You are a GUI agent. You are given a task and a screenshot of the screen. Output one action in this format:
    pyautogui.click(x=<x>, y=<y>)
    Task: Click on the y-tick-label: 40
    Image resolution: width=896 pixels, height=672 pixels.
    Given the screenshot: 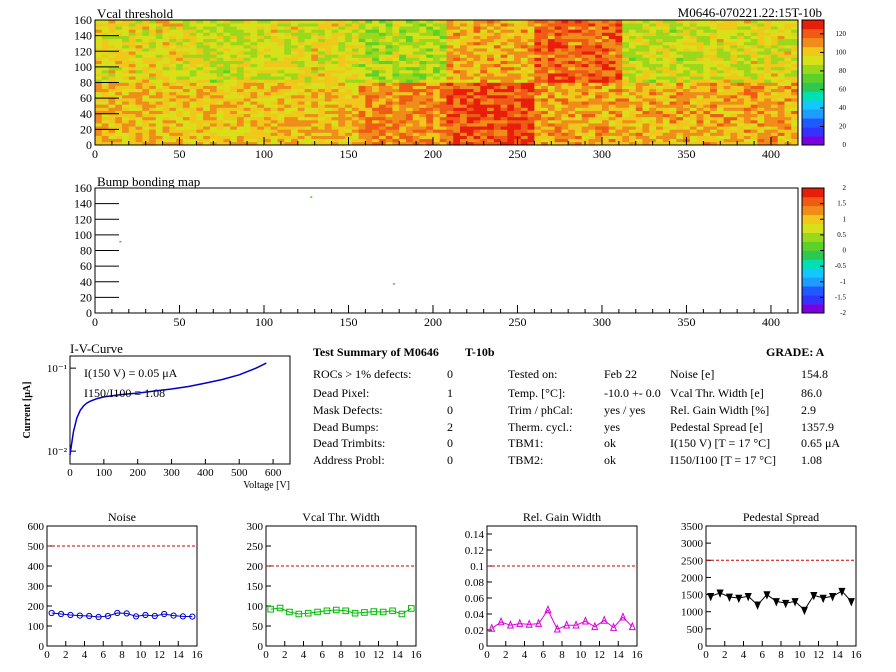 What is the action you would take?
    pyautogui.click(x=86, y=282)
    